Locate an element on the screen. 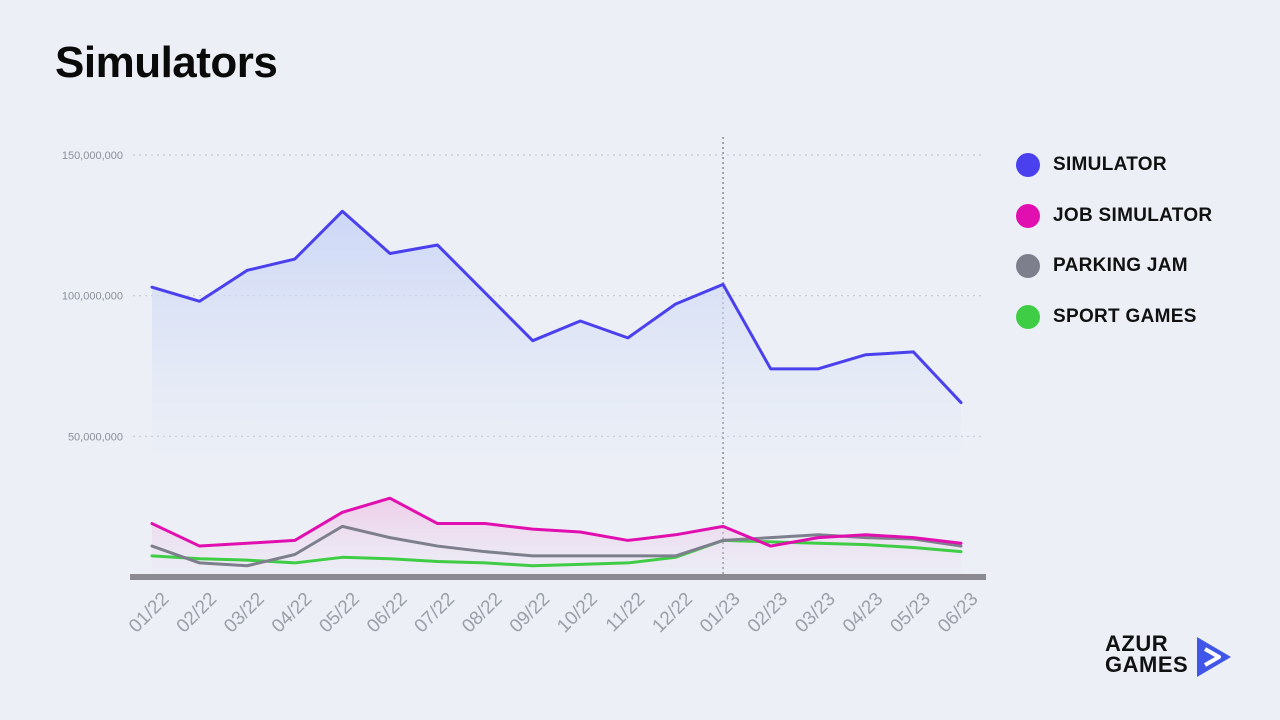  series-line-job-simulator is located at coordinates (556, 522).